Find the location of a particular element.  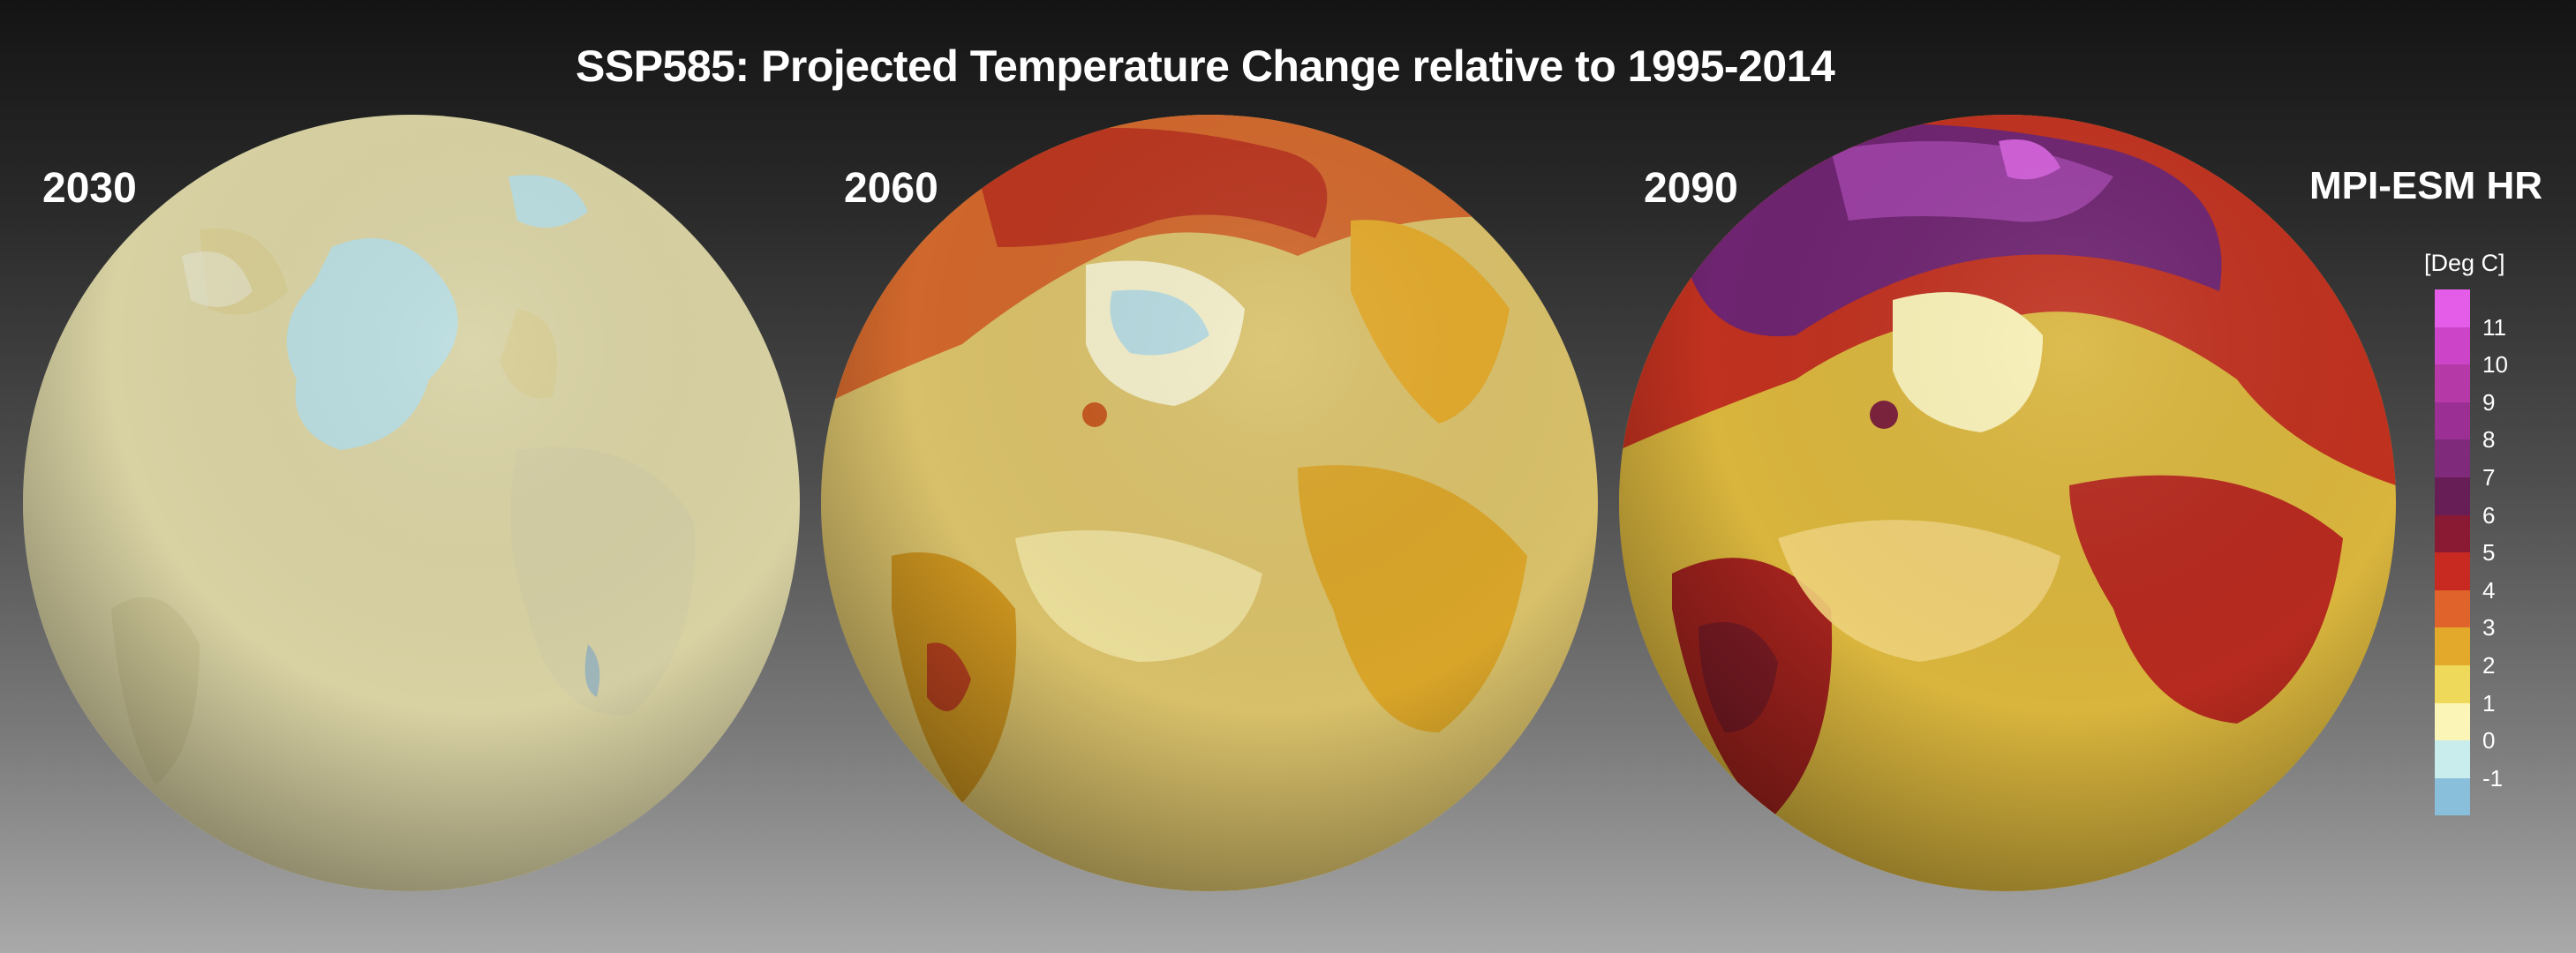

legend-unit-label: [Deg C] is located at coordinates (2465, 263).